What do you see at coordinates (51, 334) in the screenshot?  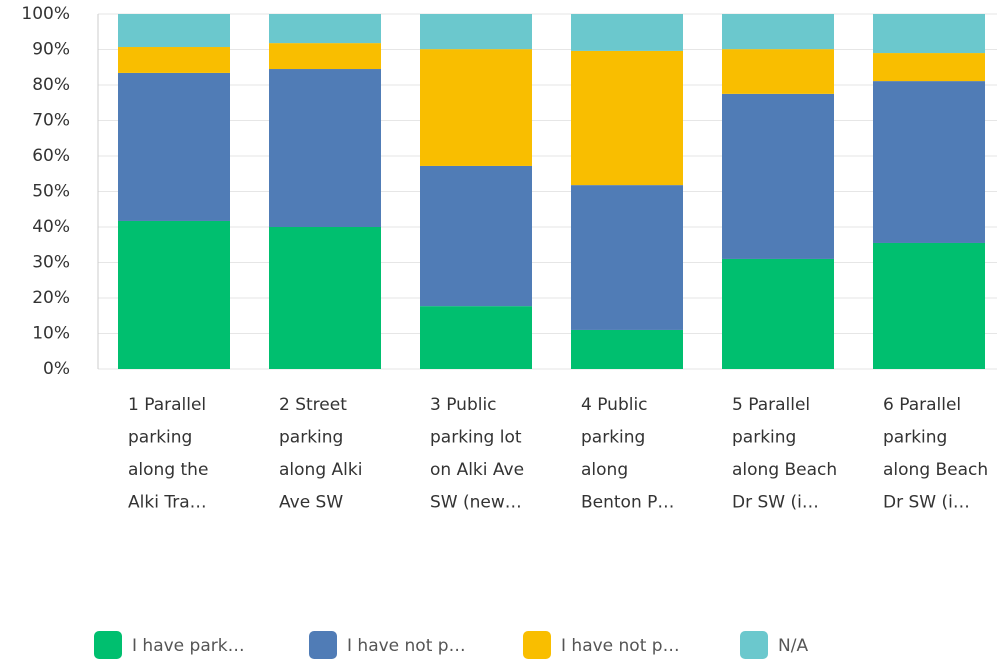 I see `y-tick-label: 10%` at bounding box center [51, 334].